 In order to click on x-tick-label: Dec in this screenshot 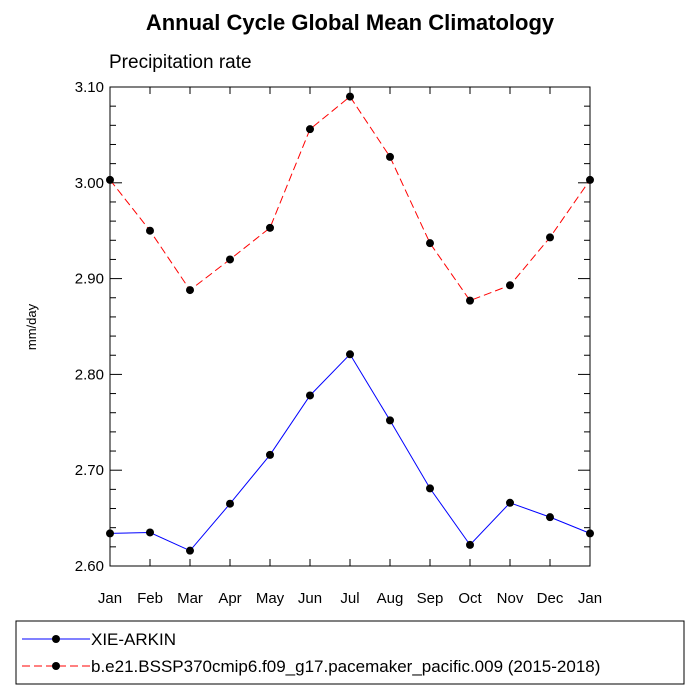, I will do `click(550, 598)`.